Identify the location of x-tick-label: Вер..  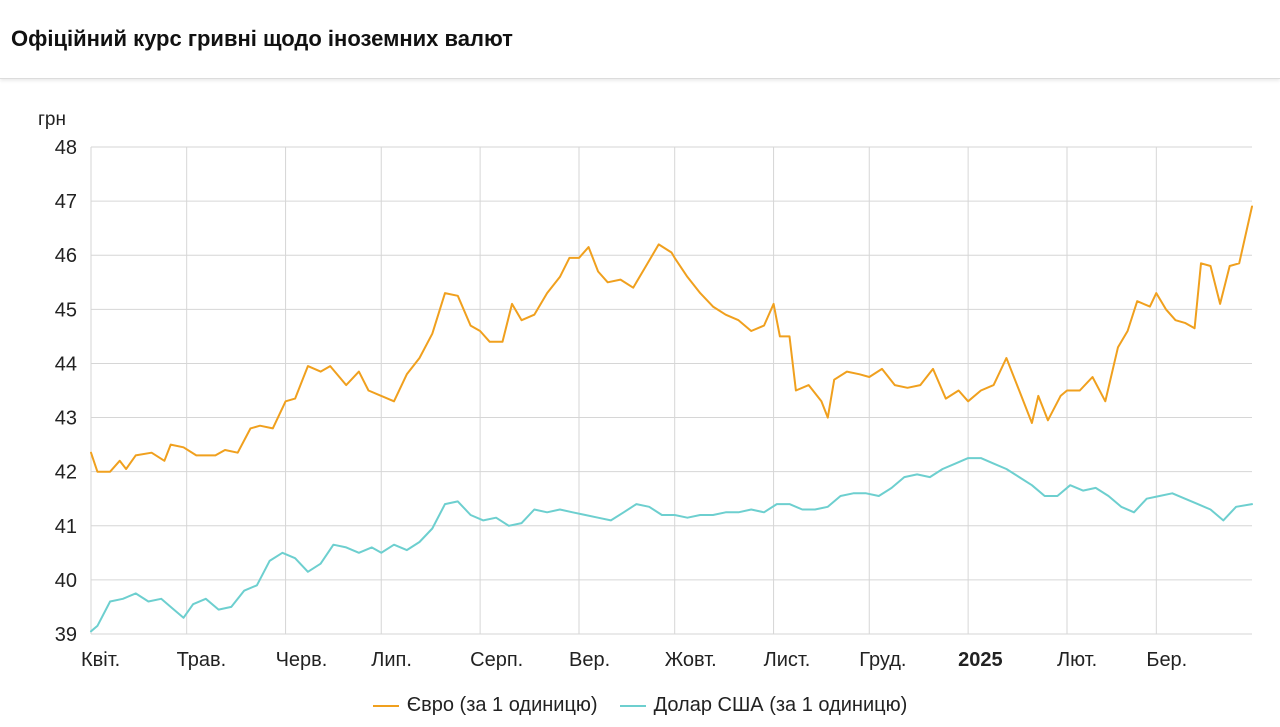
(589, 660).